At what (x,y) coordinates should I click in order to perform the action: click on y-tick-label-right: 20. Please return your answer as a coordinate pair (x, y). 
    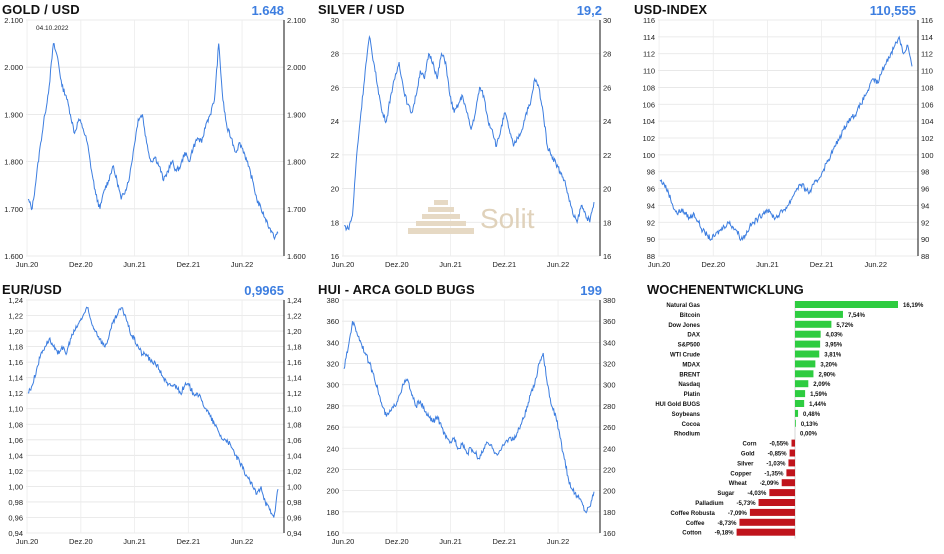
    Looking at the image, I should click on (607, 189).